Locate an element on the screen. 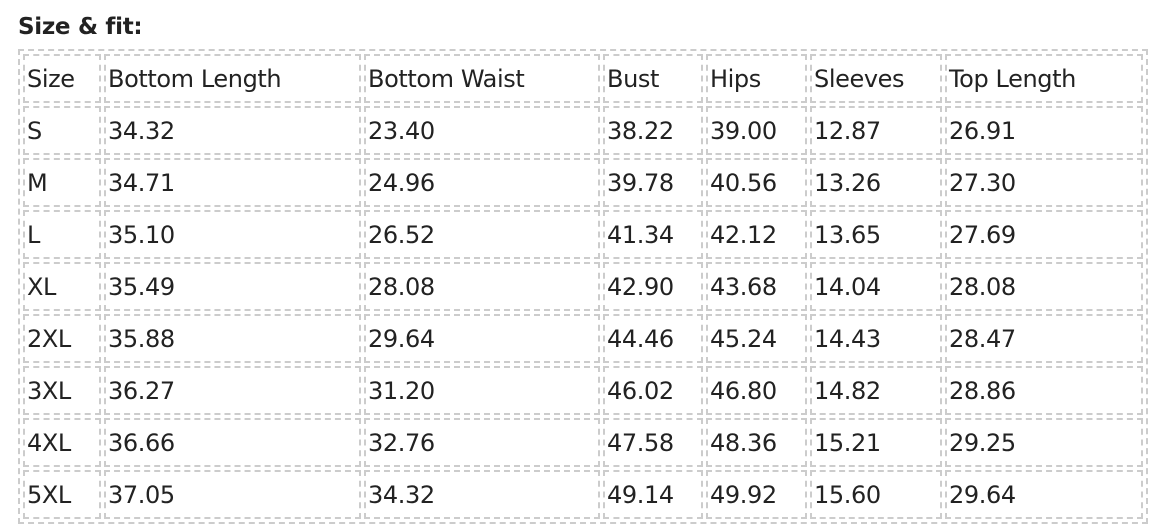  table-cell: S is located at coordinates (62, 130).